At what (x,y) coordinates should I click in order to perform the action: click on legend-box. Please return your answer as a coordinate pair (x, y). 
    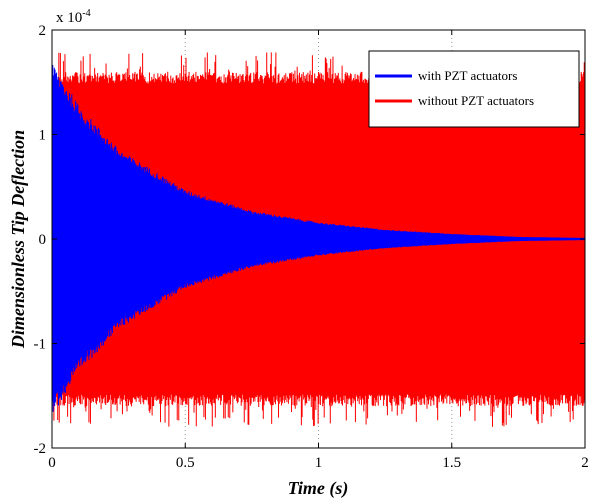
    Looking at the image, I should click on (474, 89).